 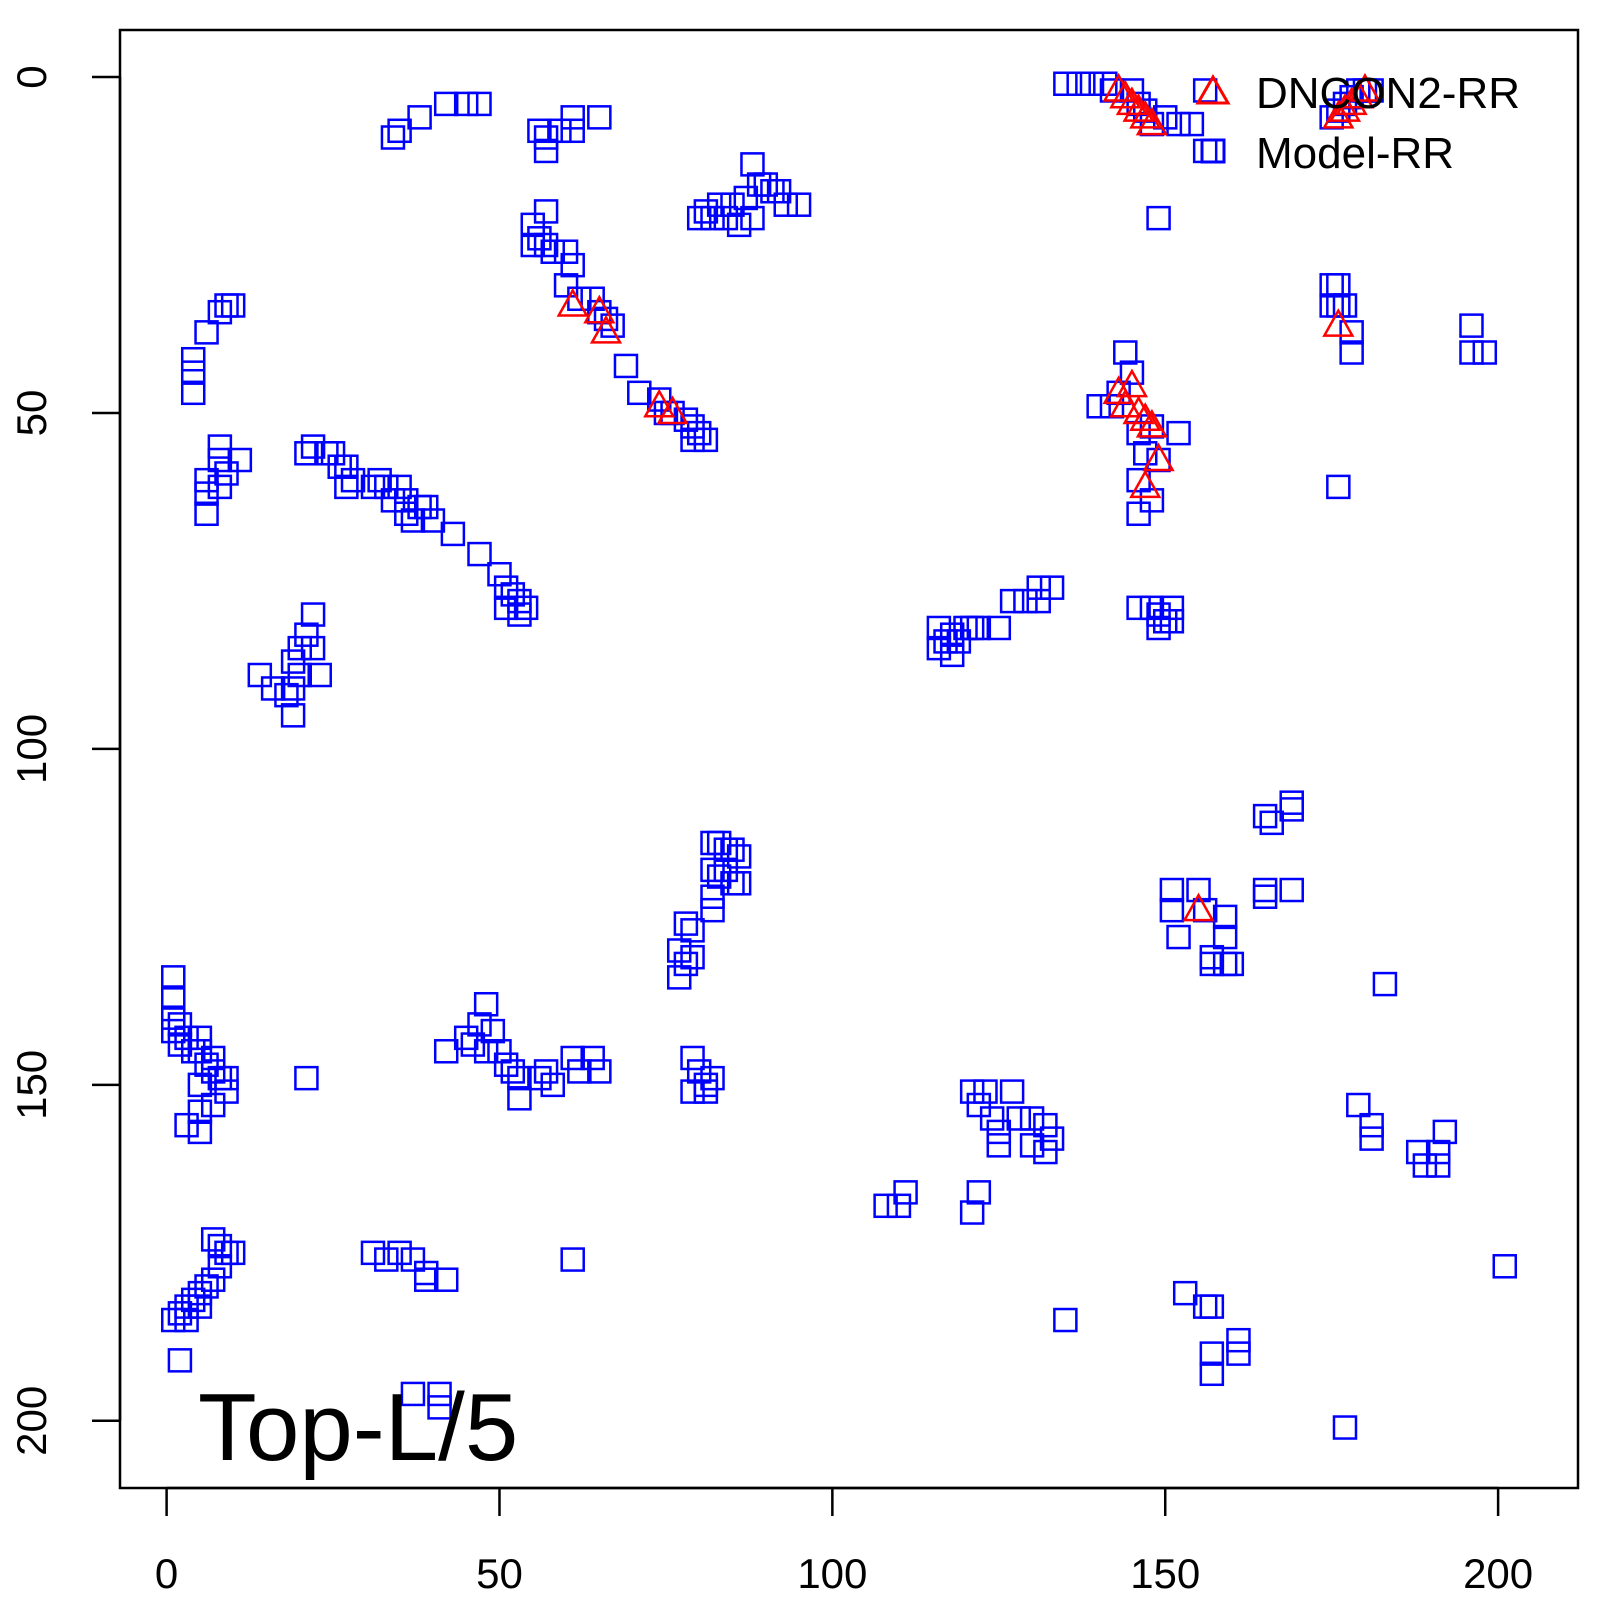 What do you see at coordinates (31, 749) in the screenshot?
I see `y-tick-label: 100` at bounding box center [31, 749].